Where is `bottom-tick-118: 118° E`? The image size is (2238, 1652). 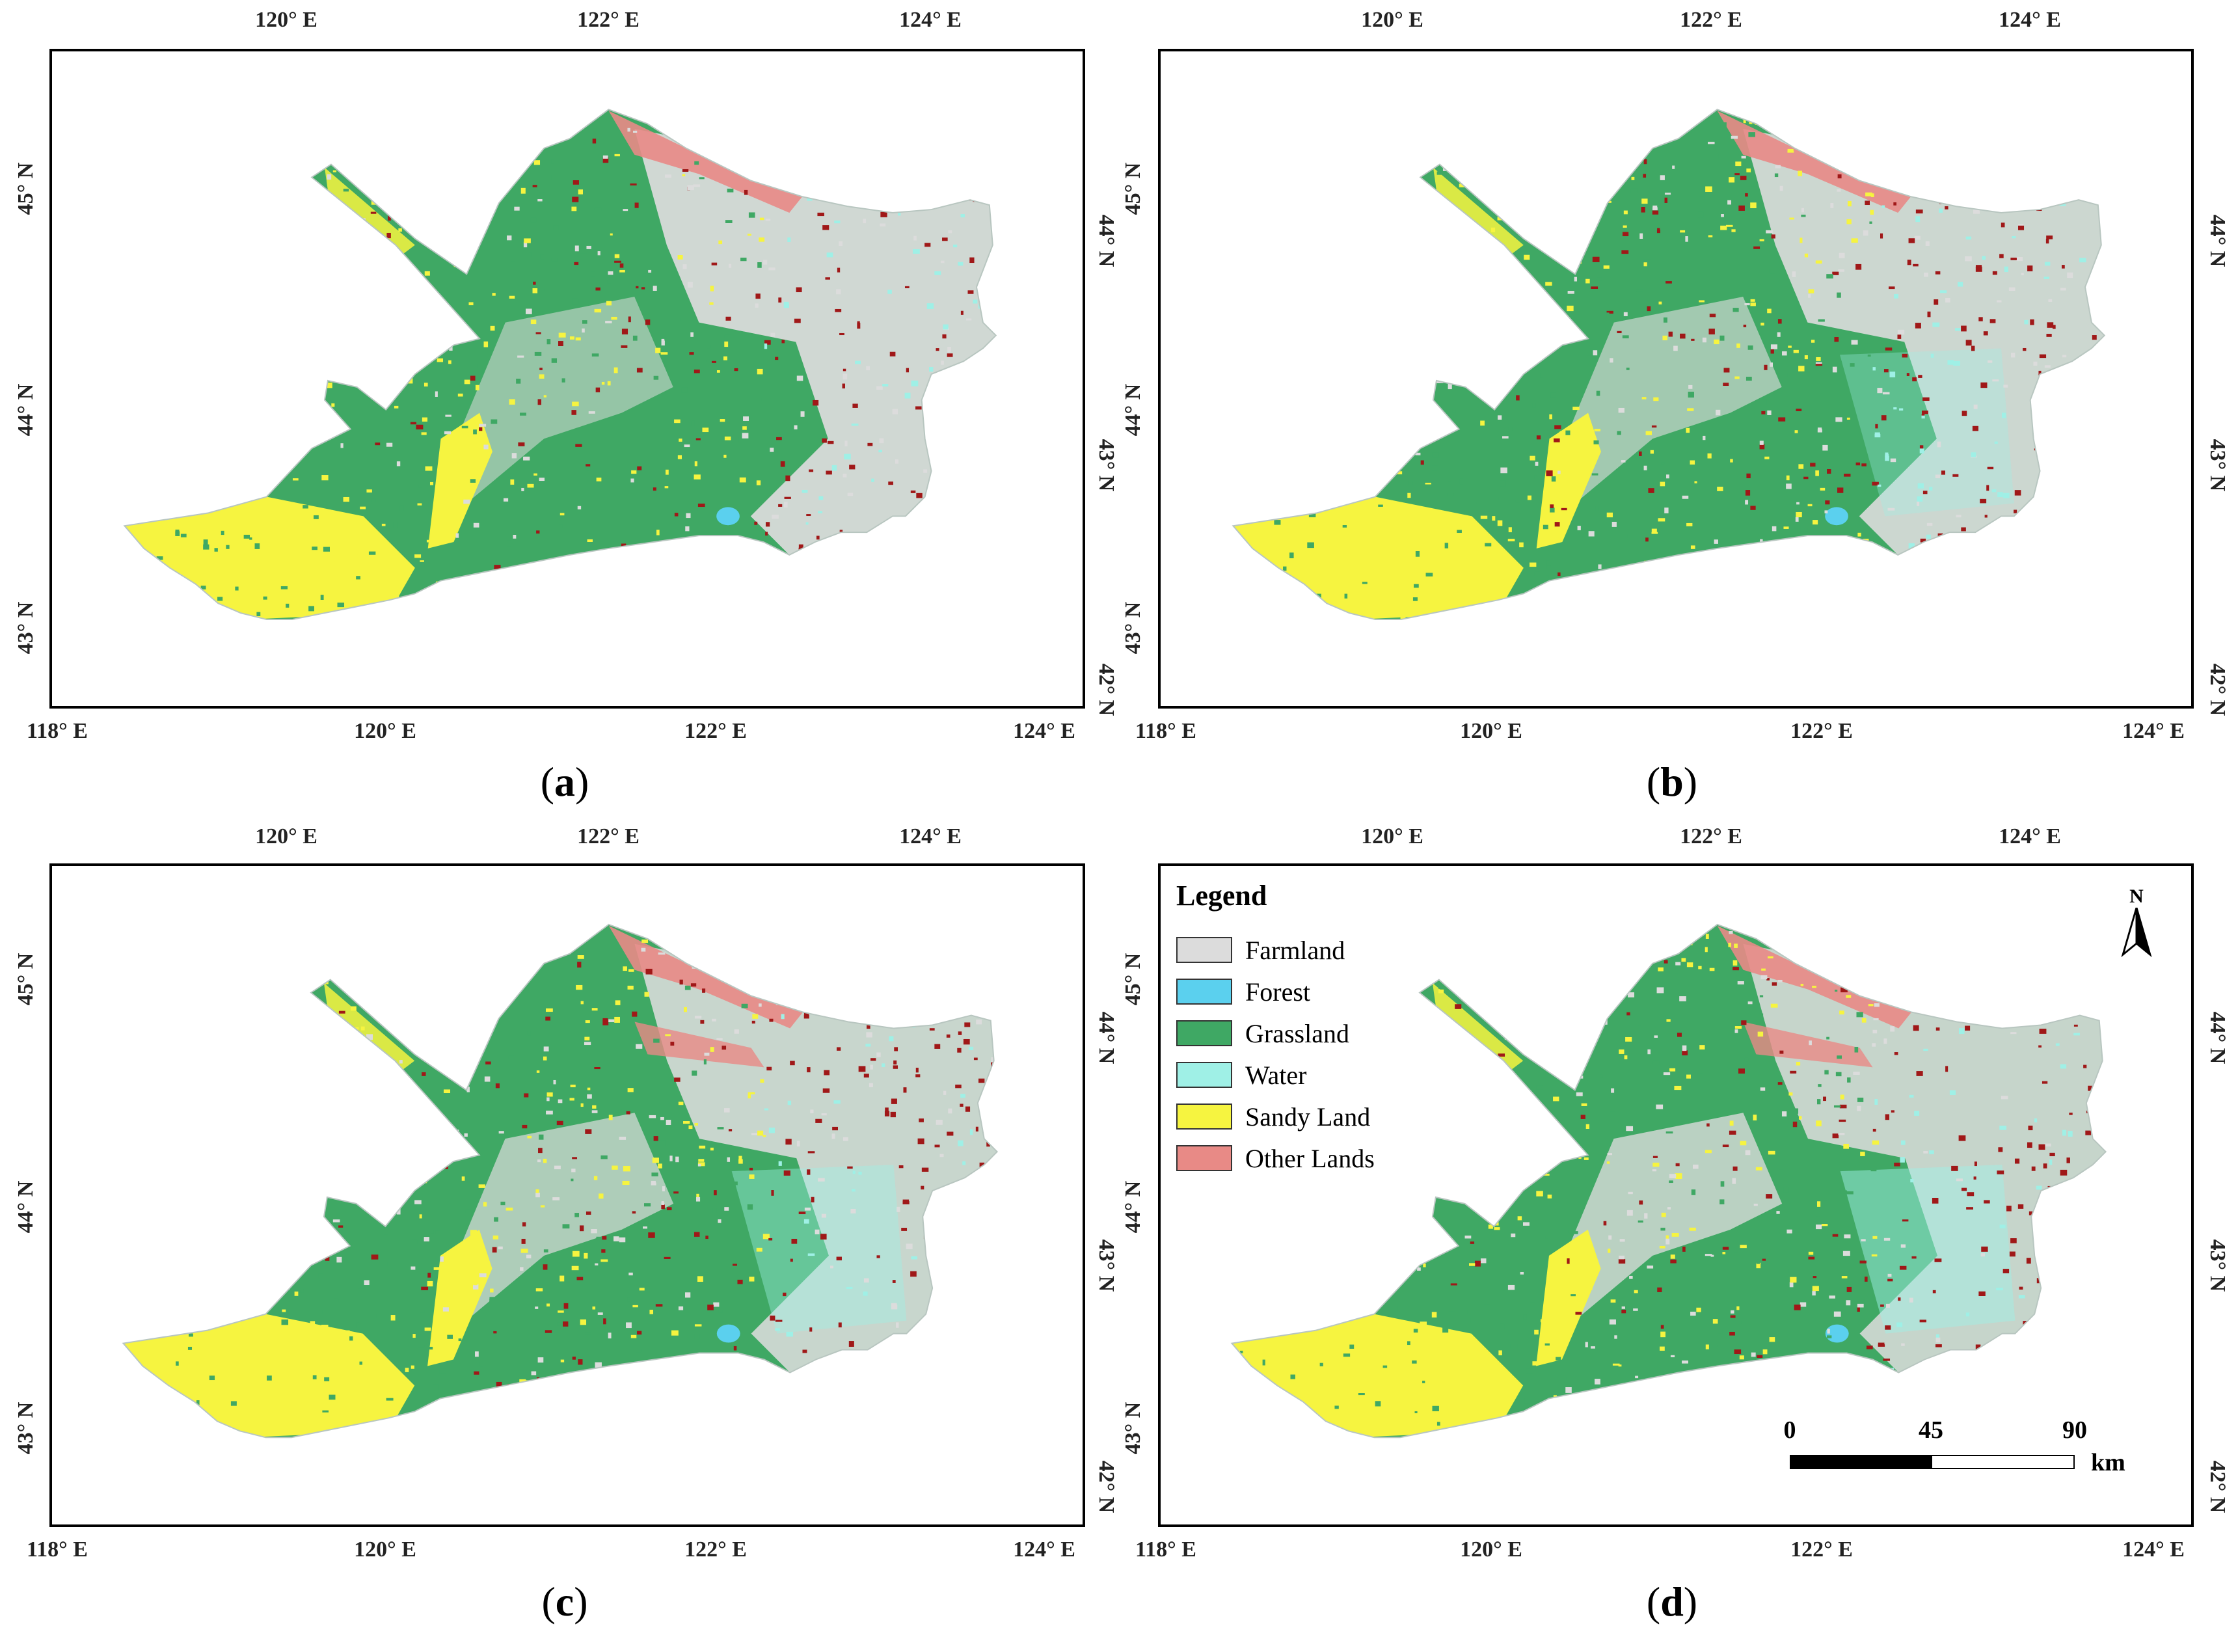 bottom-tick-118: 118° E is located at coordinates (1165, 731).